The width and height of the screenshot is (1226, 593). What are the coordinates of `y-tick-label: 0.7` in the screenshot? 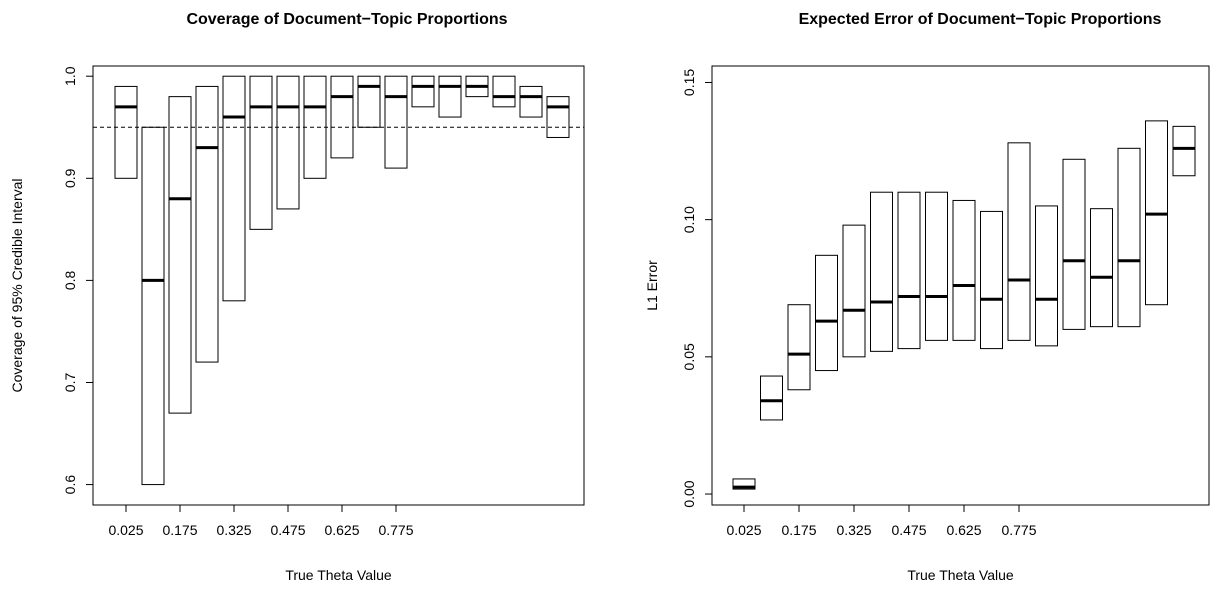 It's located at (70, 383).